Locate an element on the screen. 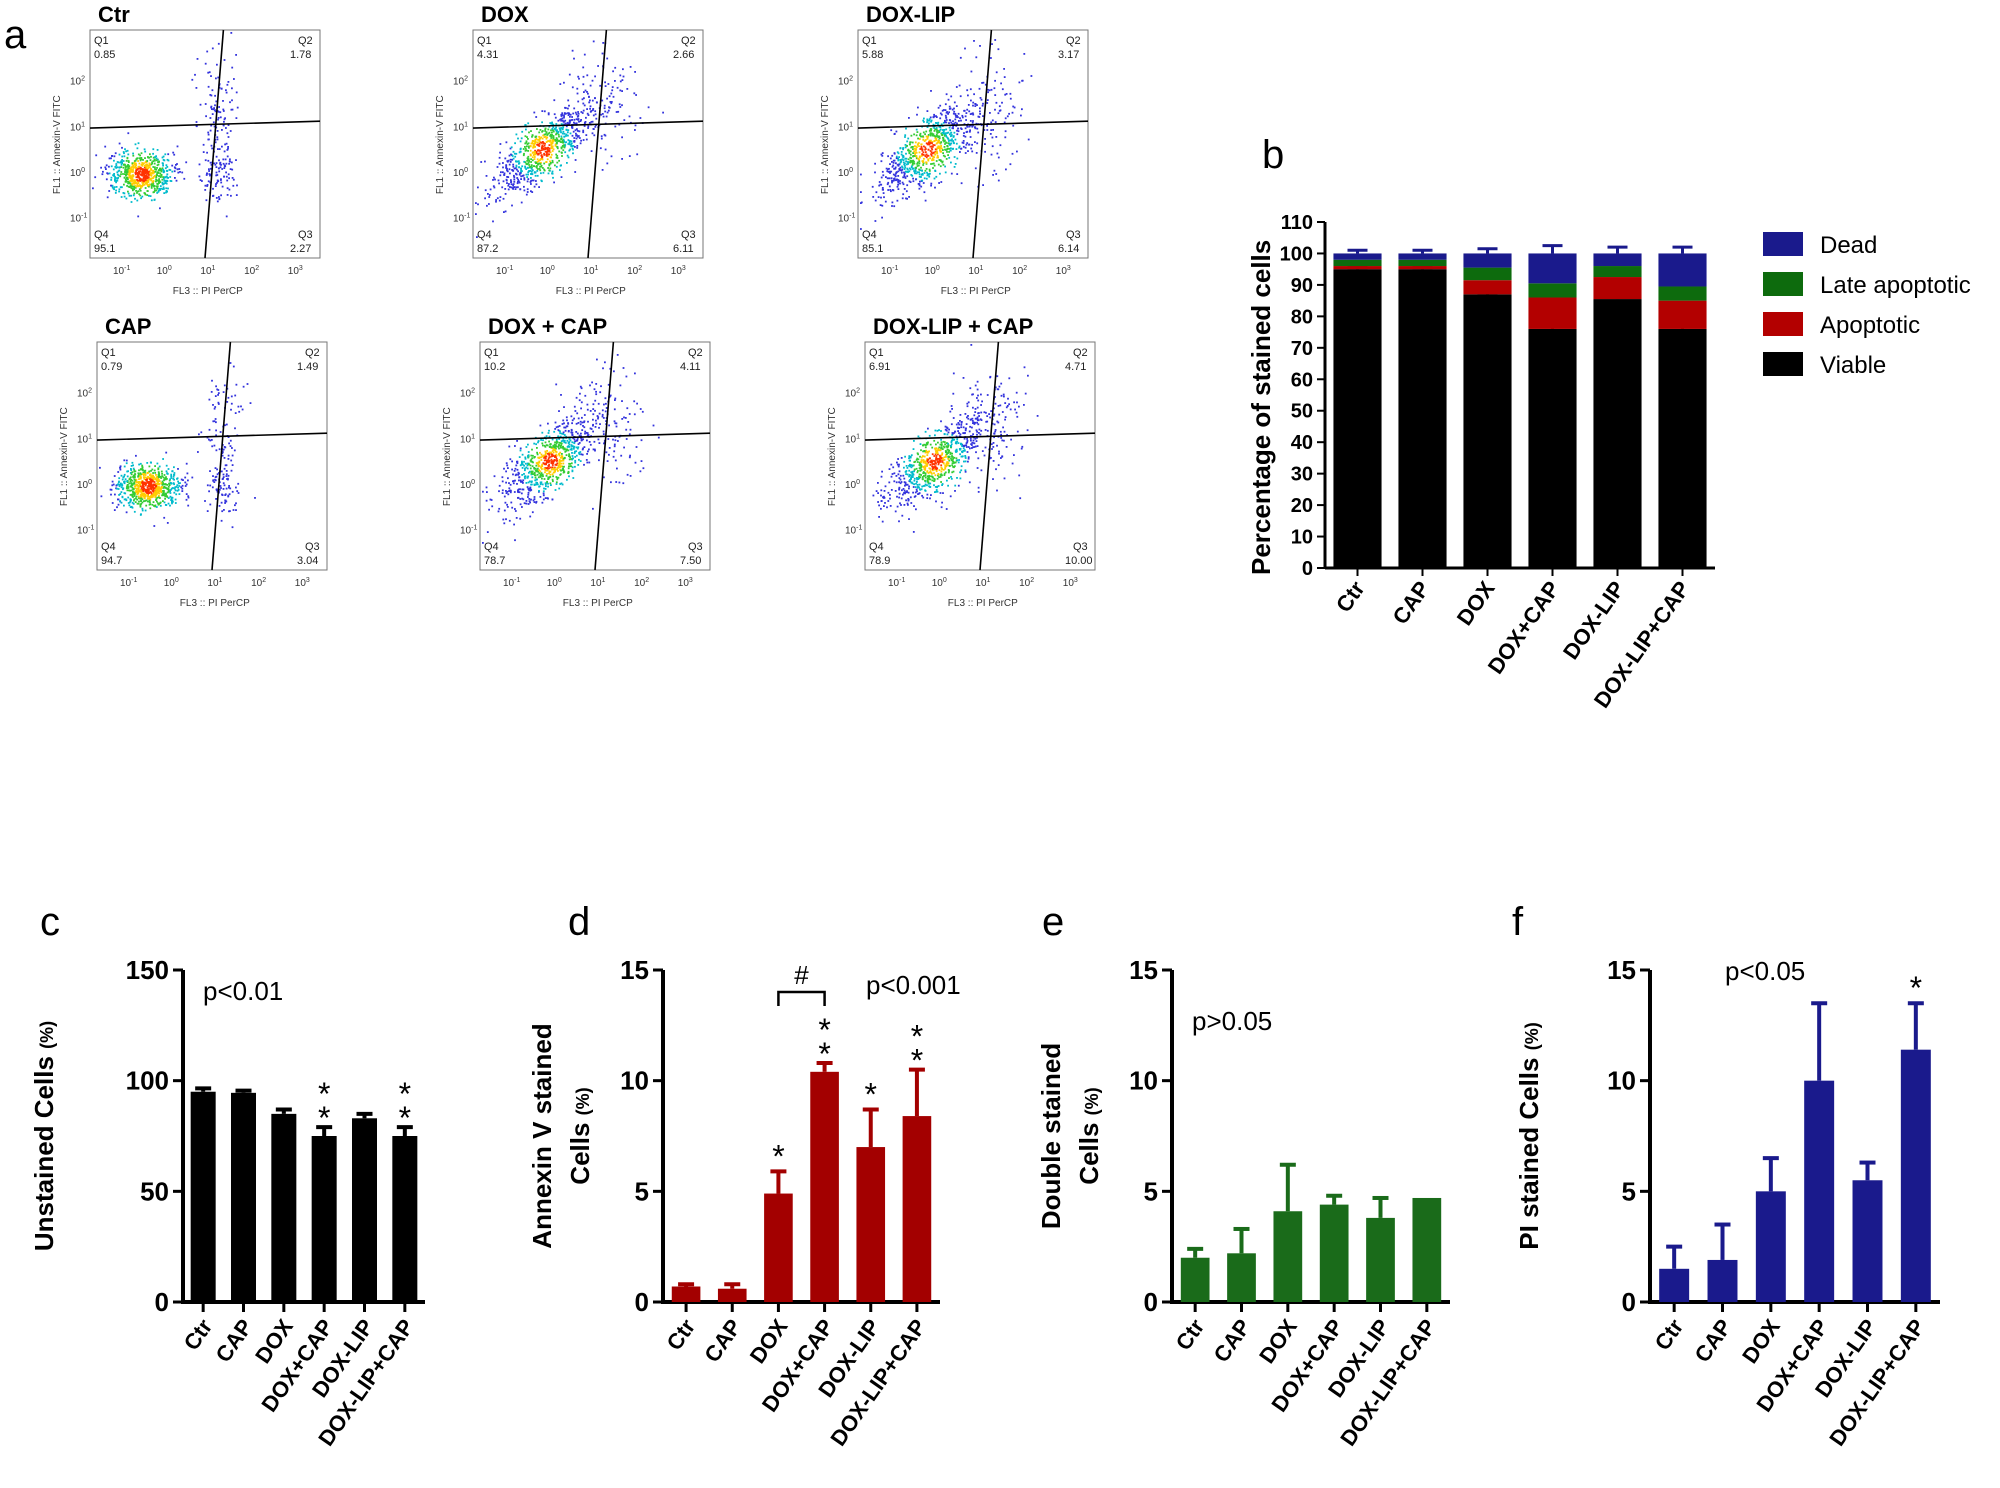 The height and width of the screenshot is (1488, 2000). flow-q4-value: 94.7 is located at coordinates (111, 561).